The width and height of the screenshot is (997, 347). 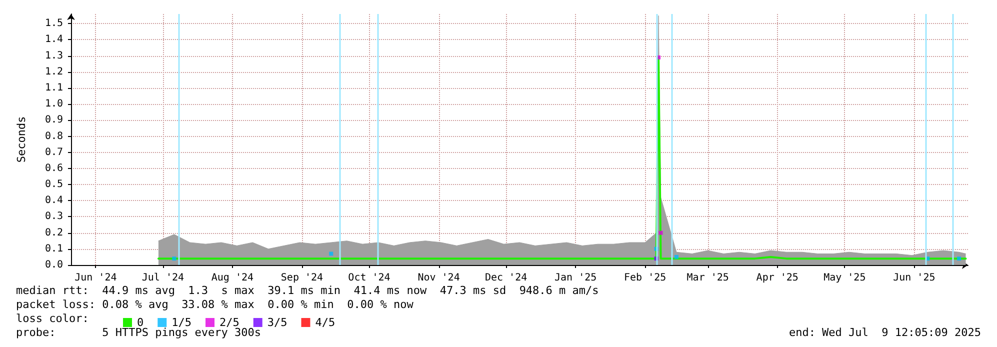 I want to click on y-tick-label: 0.5, so click(x=53, y=184).